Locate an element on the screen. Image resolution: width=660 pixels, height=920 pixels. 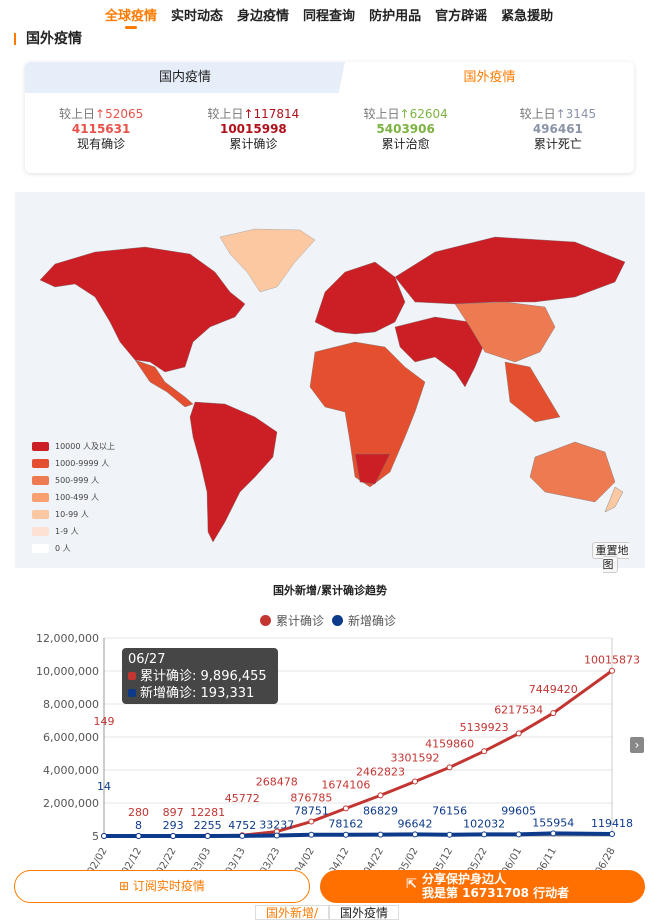
africa is located at coordinates (367, 414).